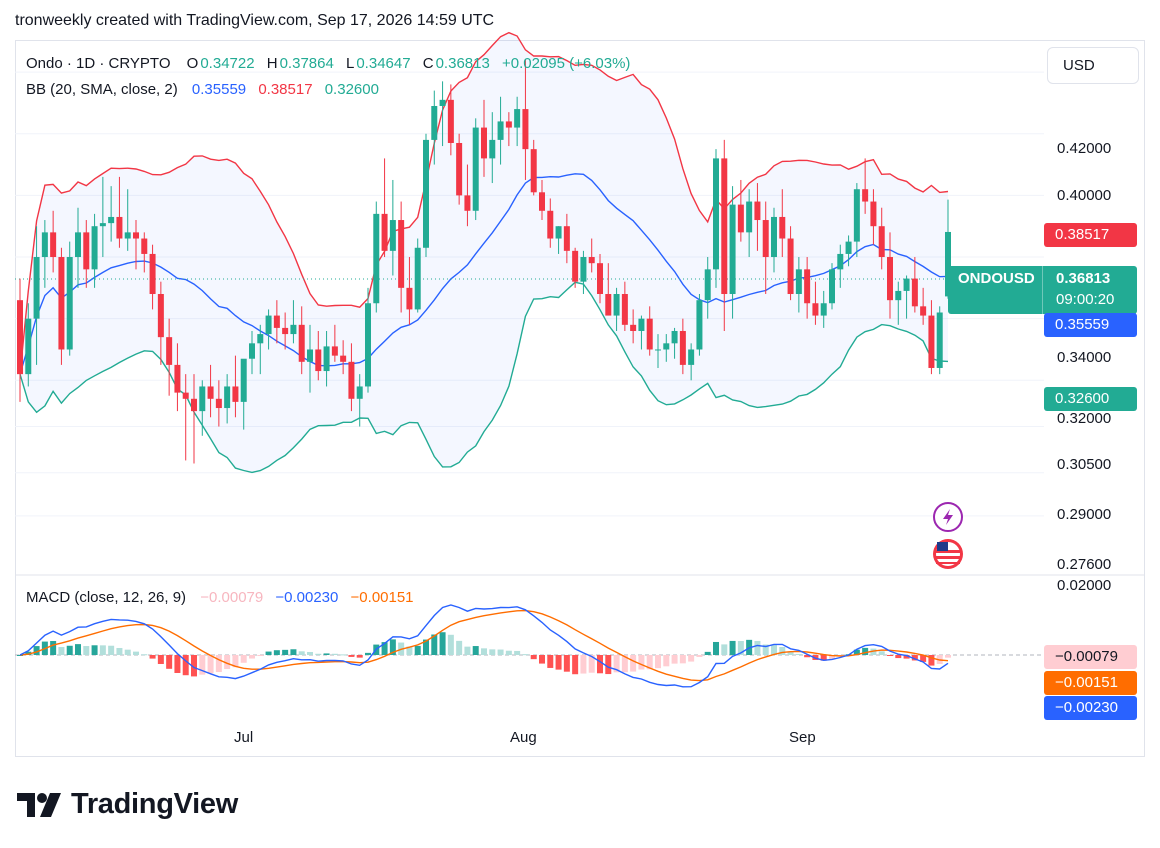 This screenshot has height=848, width=1160. Describe the element at coordinates (1084, 514) in the screenshot. I see `price-tick: 0.29000` at that location.